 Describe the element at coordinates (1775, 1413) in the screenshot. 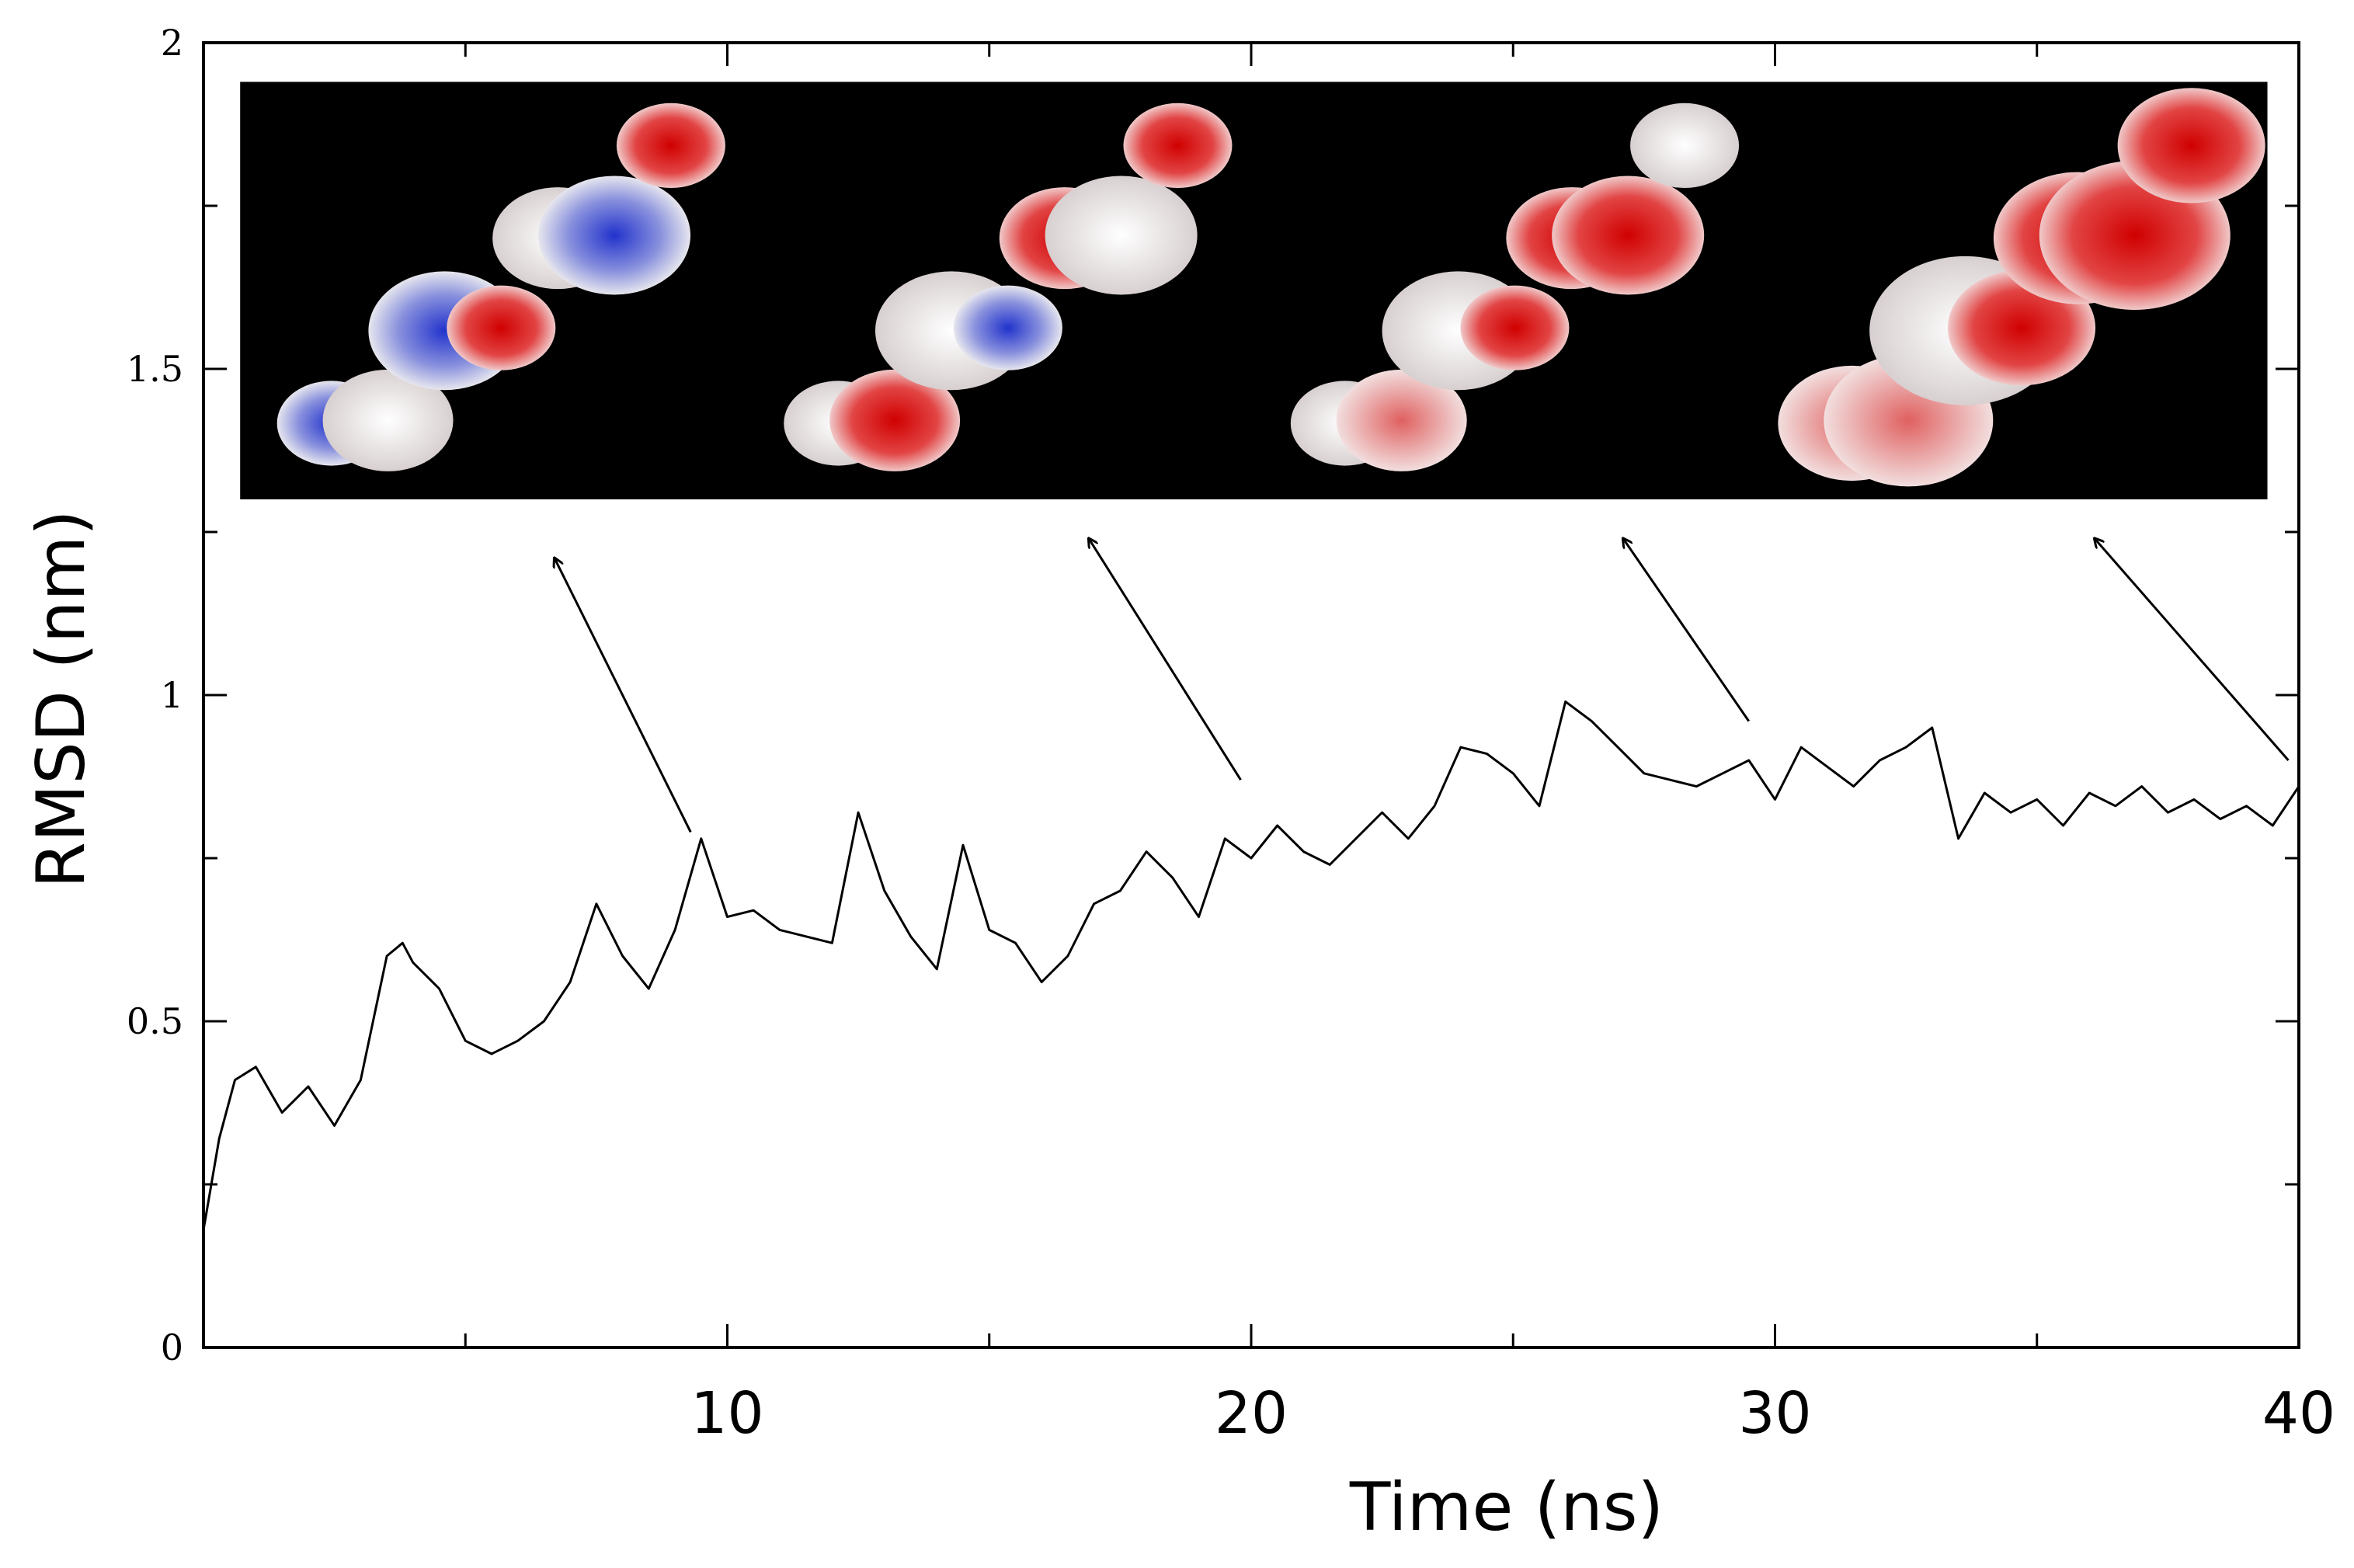

I see `x-tick-label: 30` at that location.